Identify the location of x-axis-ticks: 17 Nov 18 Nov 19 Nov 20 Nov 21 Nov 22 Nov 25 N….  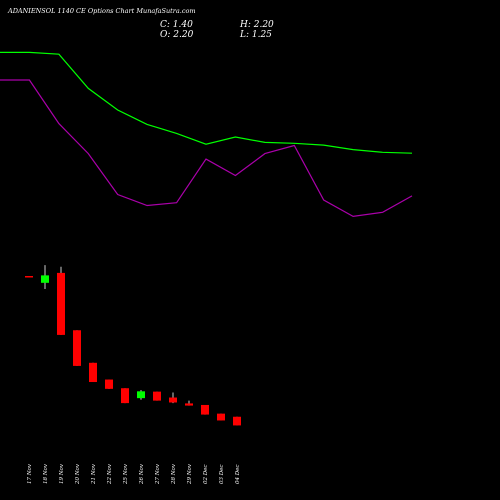
(134, 474).